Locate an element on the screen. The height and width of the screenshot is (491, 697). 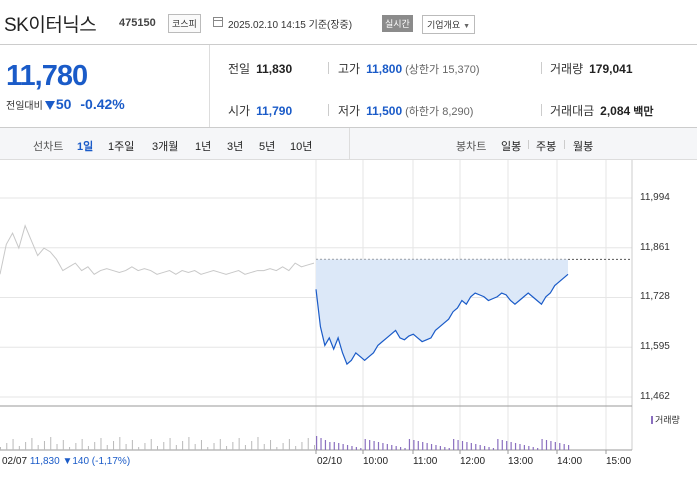
x-tick-label: 11:00 is located at coordinates (425, 461).